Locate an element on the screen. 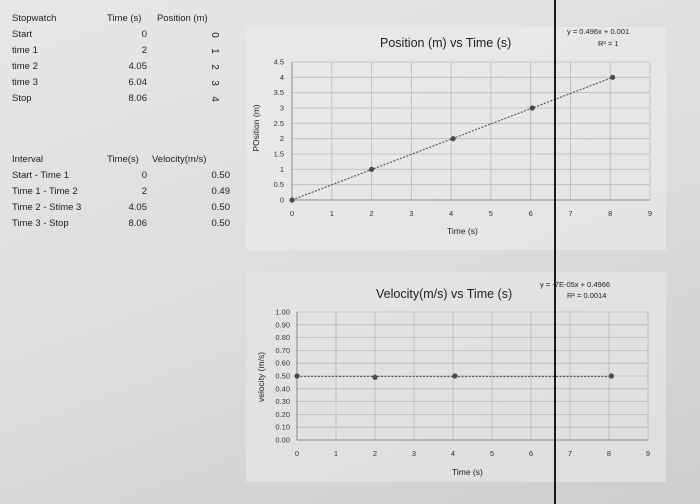  row-label: time 3 is located at coordinates (25, 82).